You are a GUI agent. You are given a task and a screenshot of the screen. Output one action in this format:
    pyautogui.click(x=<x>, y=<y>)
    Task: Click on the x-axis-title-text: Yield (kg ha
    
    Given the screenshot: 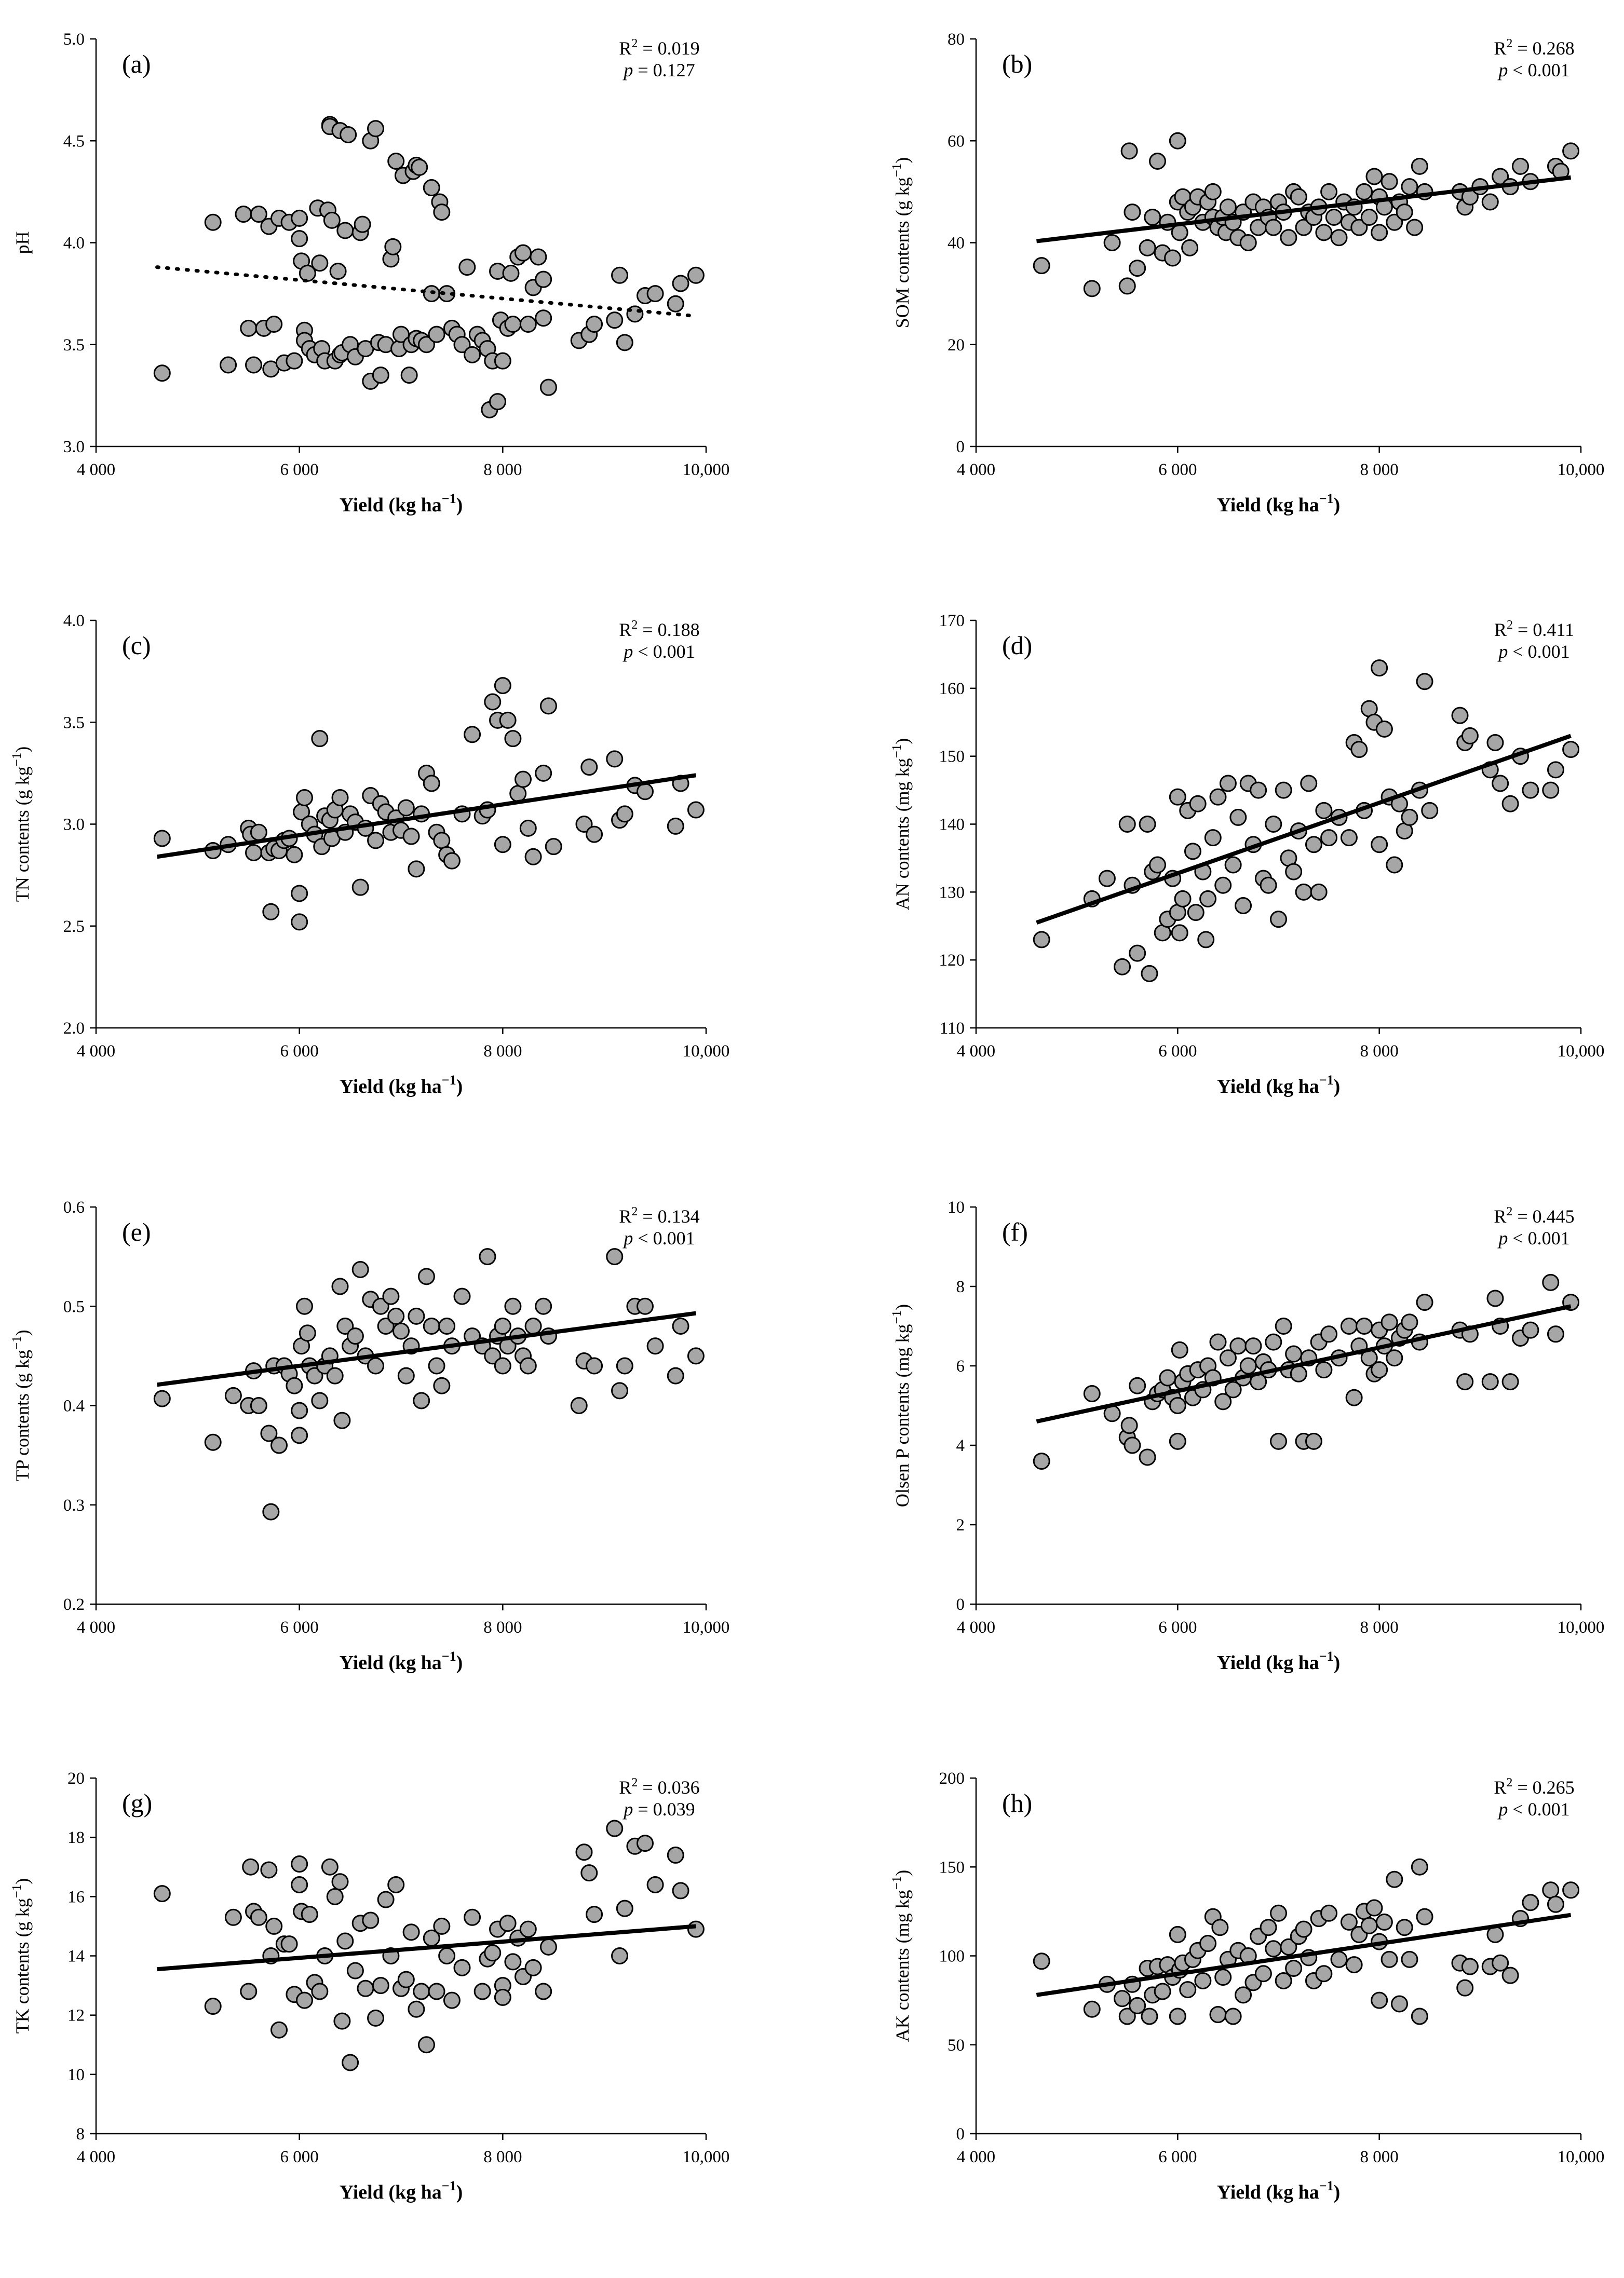 What is the action you would take?
    pyautogui.click(x=391, y=505)
    